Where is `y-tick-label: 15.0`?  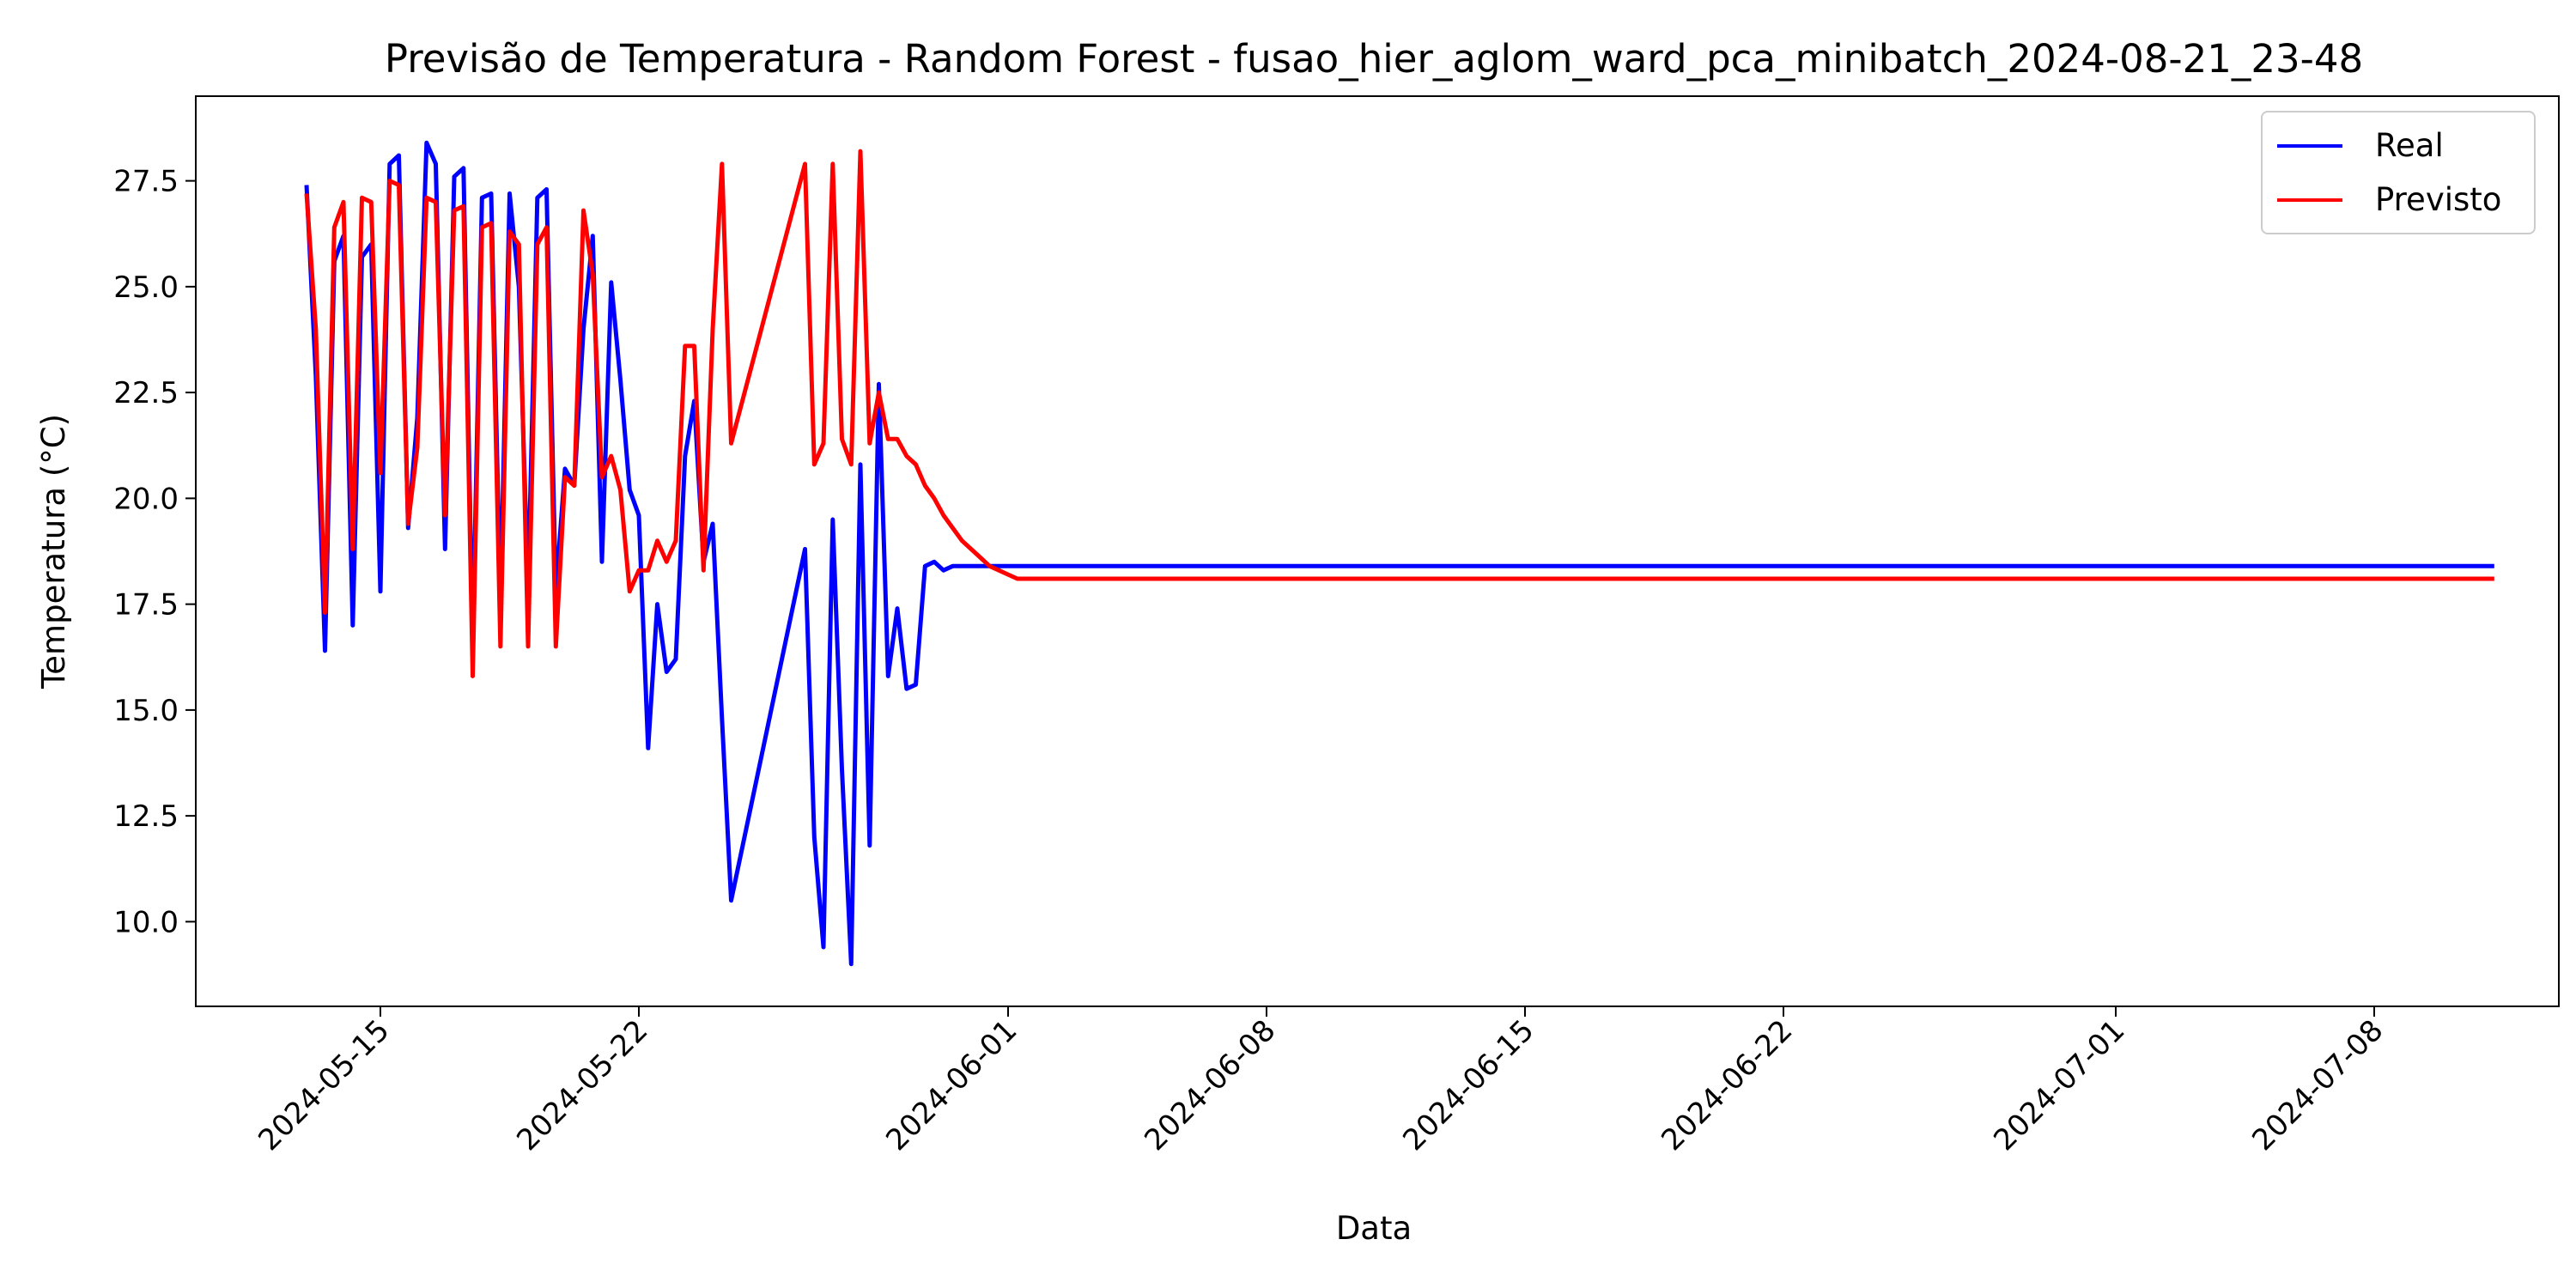
y-tick-label: 15.0 is located at coordinates (146, 711).